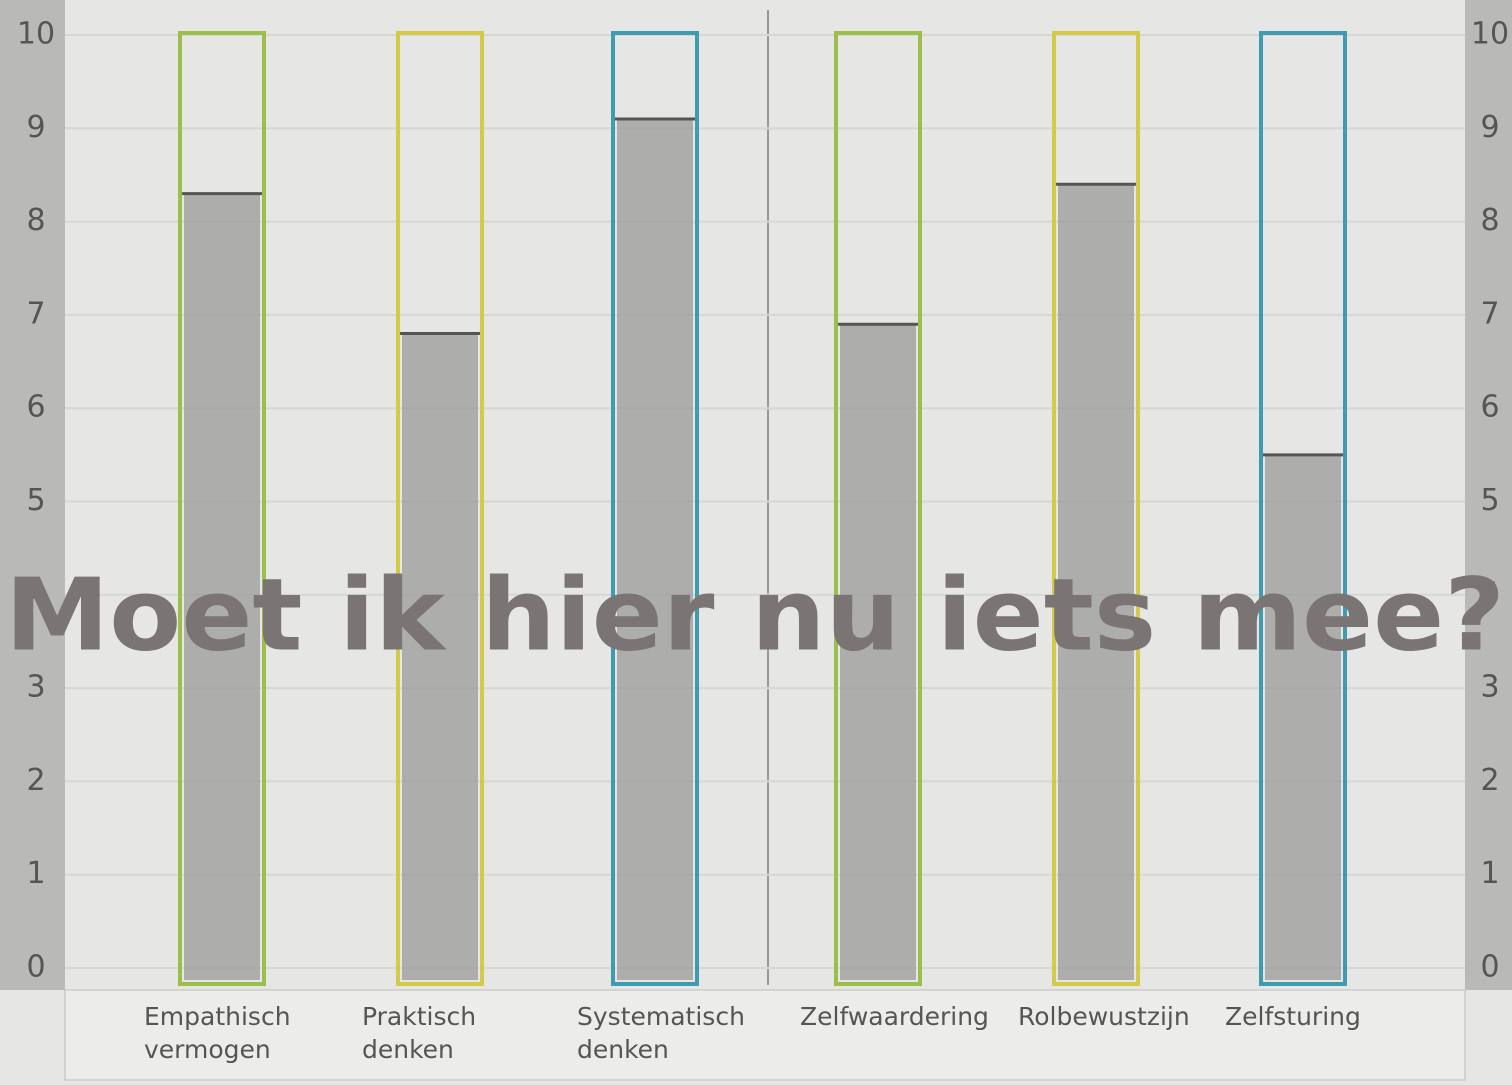  I want to click on y2-tick-label: 3, so click(1489, 687).